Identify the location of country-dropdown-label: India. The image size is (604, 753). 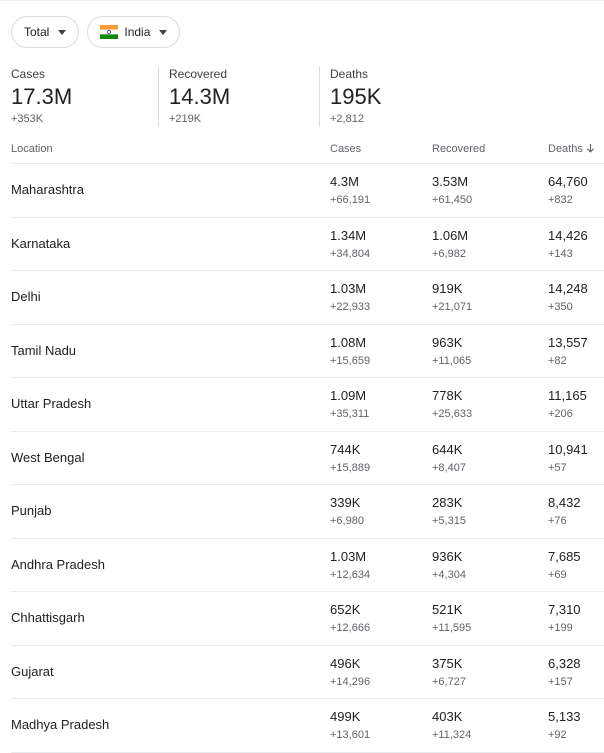
(137, 32).